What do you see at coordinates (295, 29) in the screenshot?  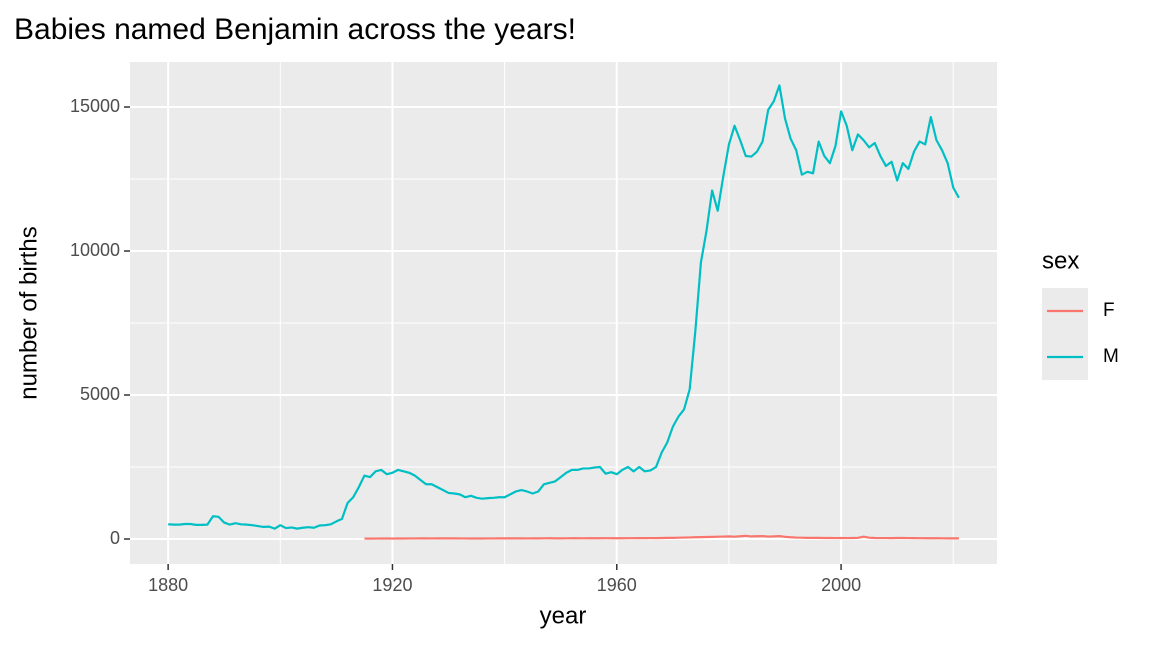 I see `chart-title: Babies named Benjamin across the years!` at bounding box center [295, 29].